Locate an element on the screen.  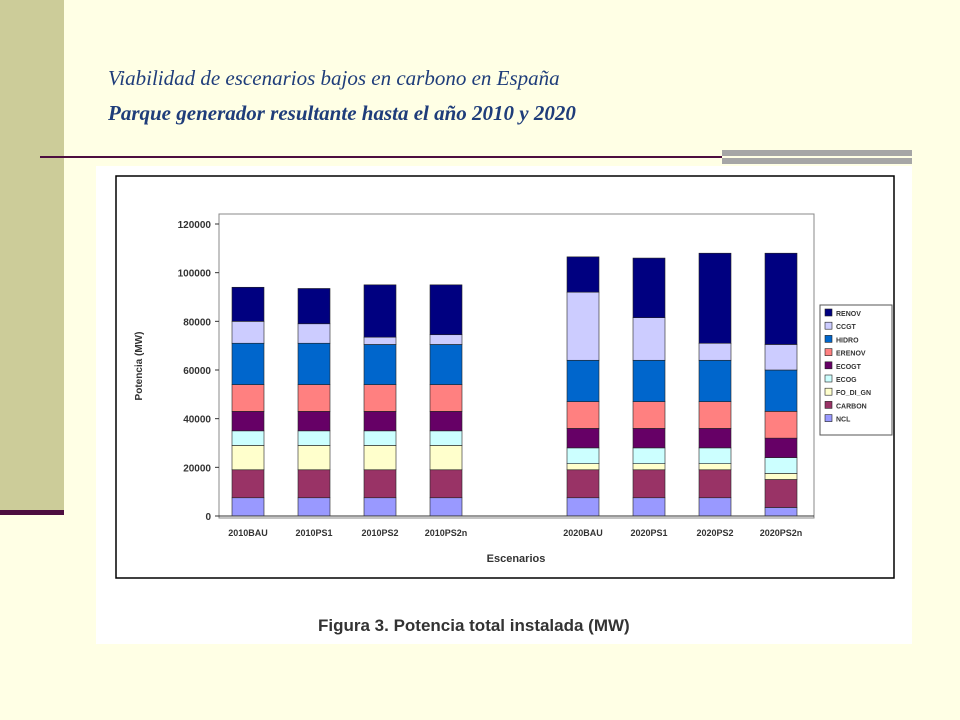
bar-segment-ecogt-2020ps2 is located at coordinates (715, 438).